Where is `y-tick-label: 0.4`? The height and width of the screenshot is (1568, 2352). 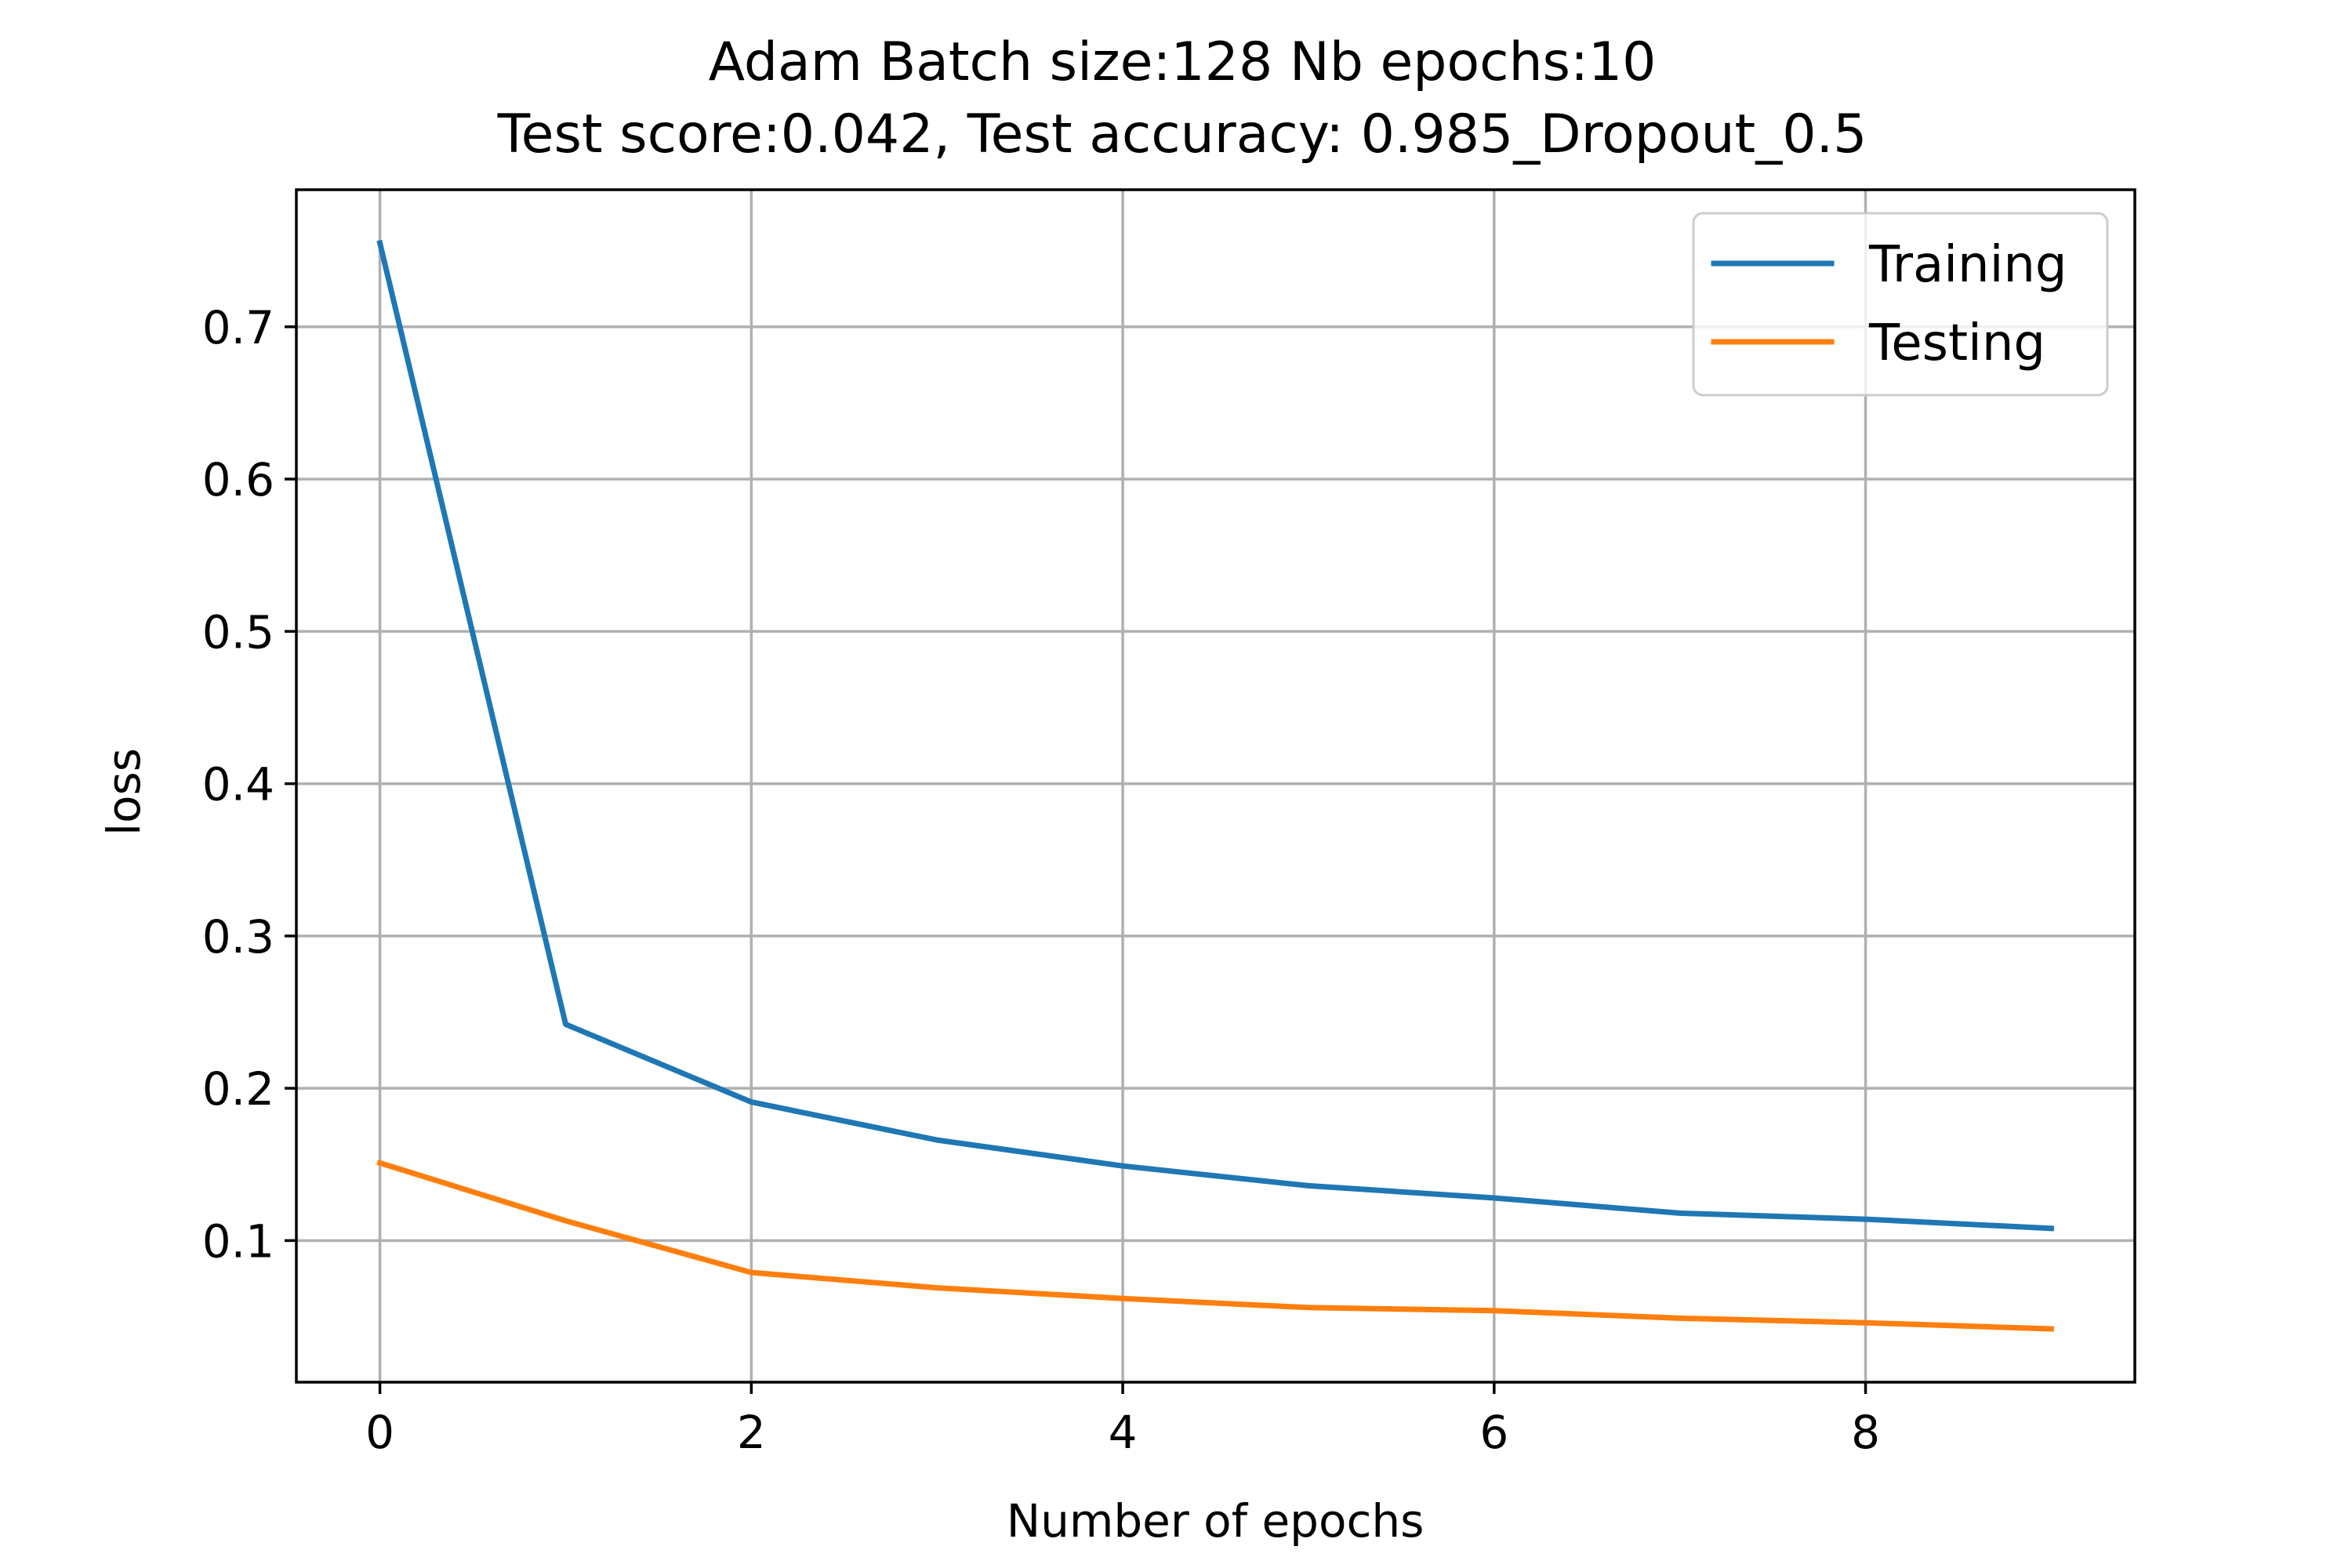
y-tick-label: 0.4 is located at coordinates (238, 784).